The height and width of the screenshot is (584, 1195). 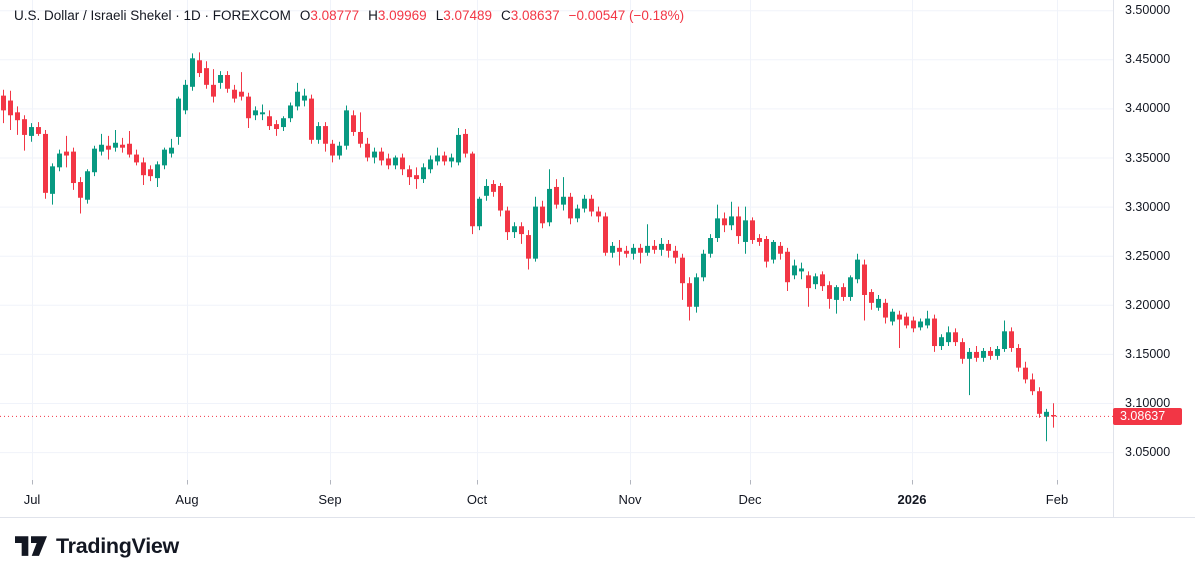 I want to click on time-axis-ticks, so click(x=545, y=482).